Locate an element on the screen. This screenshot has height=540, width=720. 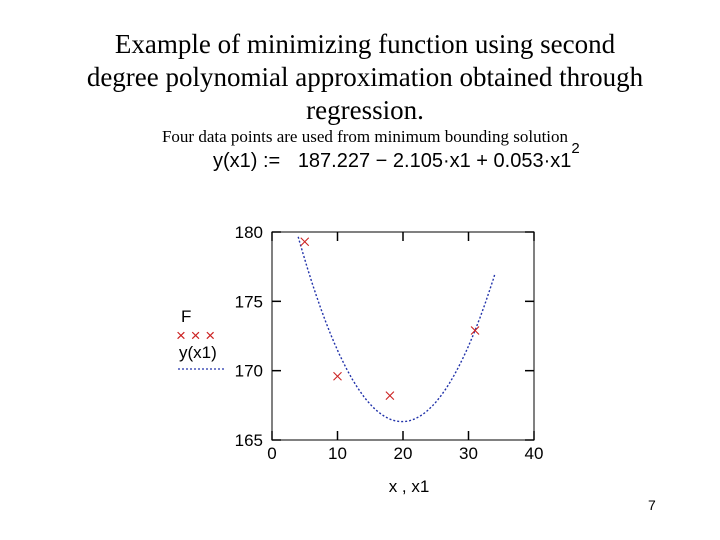
y-tick-label: 165 is located at coordinates (249, 440).